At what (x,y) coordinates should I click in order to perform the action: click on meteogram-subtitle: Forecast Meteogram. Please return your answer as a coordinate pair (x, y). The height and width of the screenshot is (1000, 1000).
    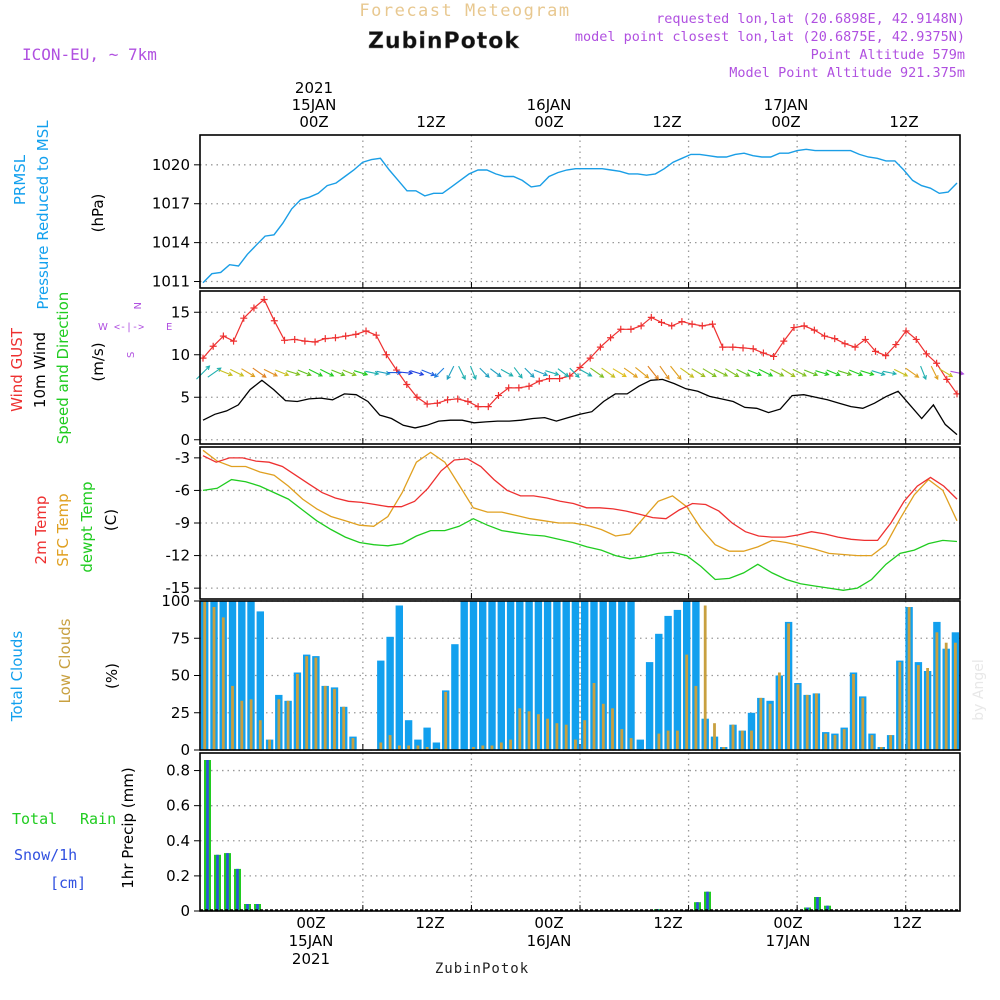
    Looking at the image, I should click on (464, 11).